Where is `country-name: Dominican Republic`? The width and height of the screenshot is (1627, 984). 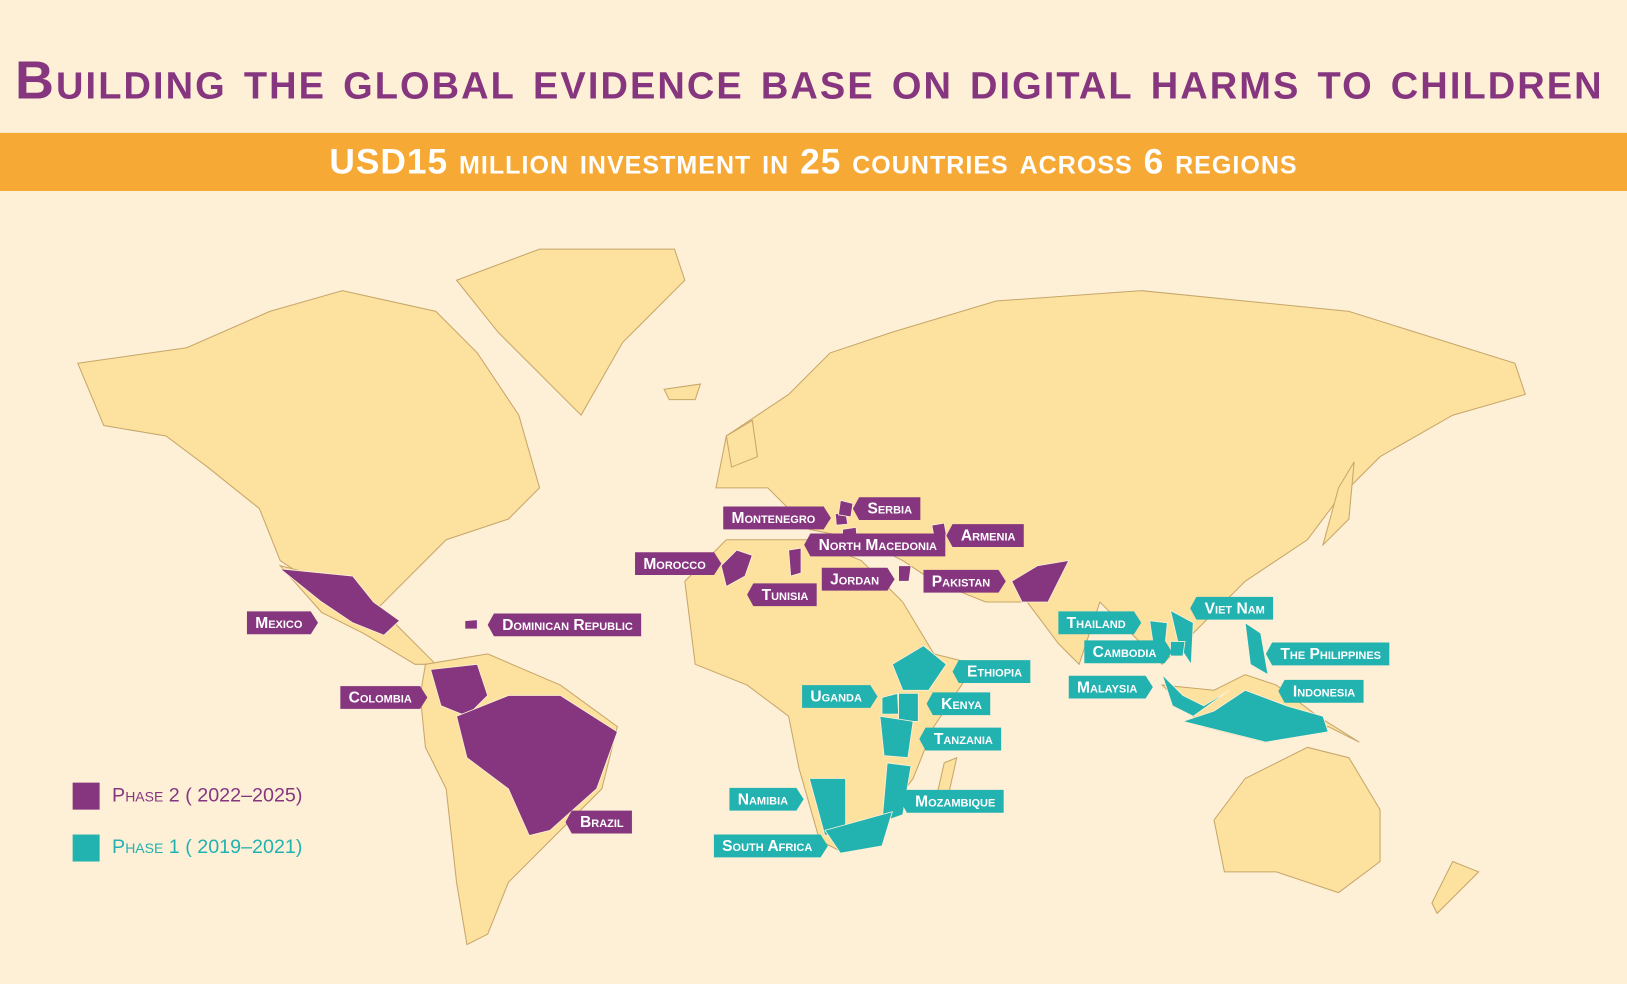
country-name: Dominican Republic is located at coordinates (567, 625).